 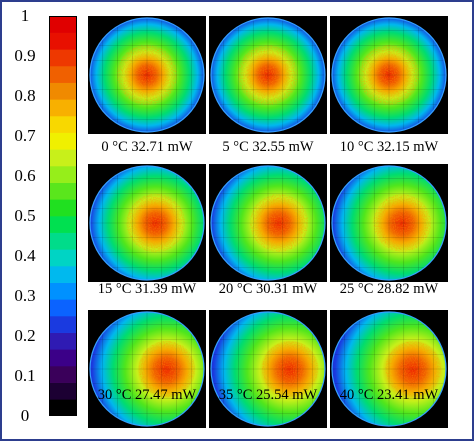 I want to click on colorbar-tick-label: 0.8, so click(x=25, y=95).